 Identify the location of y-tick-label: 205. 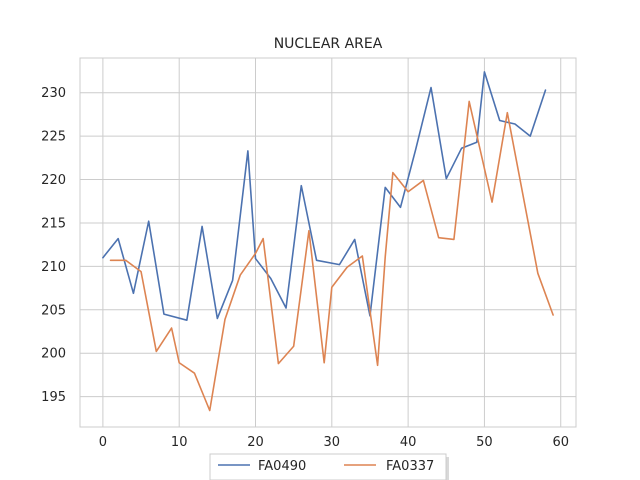
(53, 310).